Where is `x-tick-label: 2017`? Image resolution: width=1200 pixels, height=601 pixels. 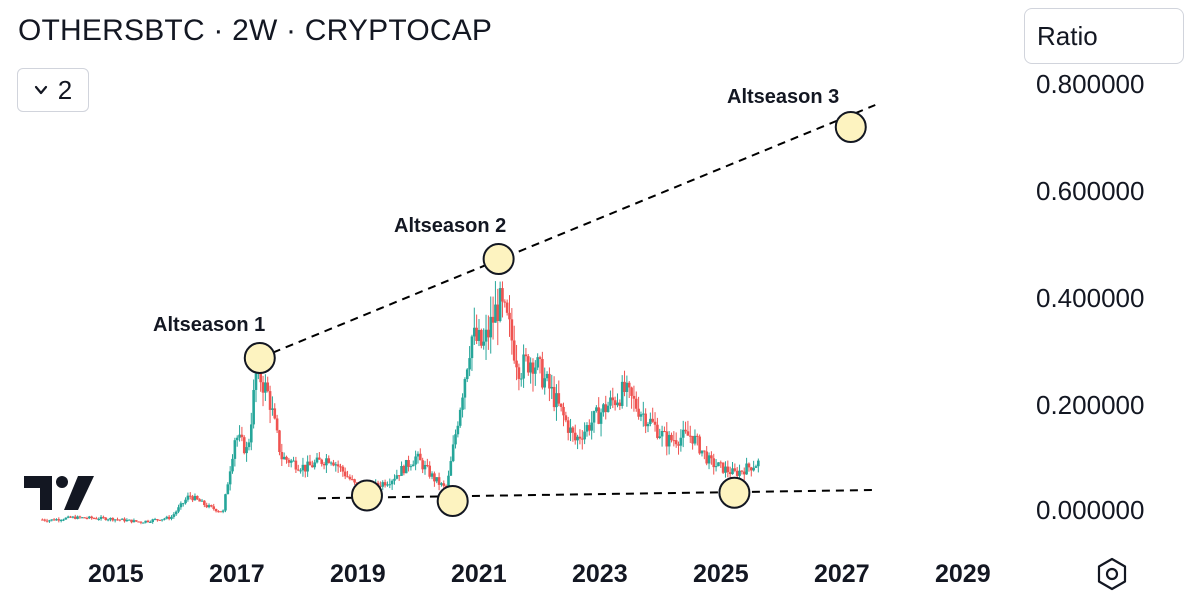 x-tick-label: 2017 is located at coordinates (237, 574).